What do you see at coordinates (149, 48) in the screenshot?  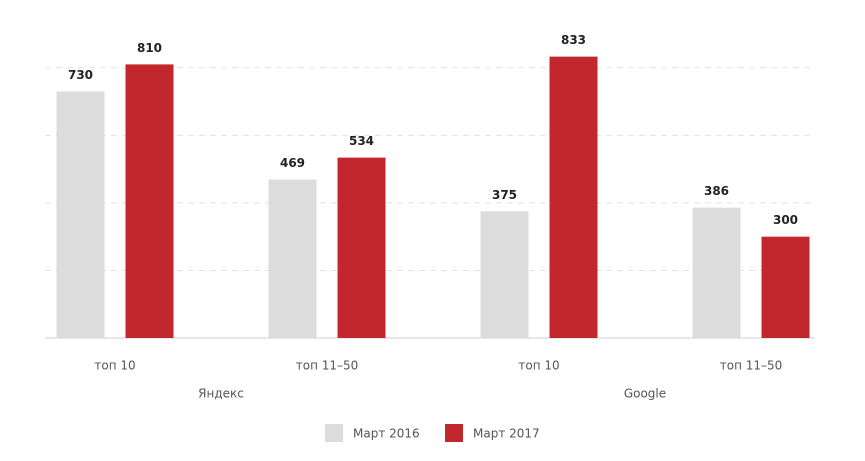 I see `value-label: 810` at bounding box center [149, 48].